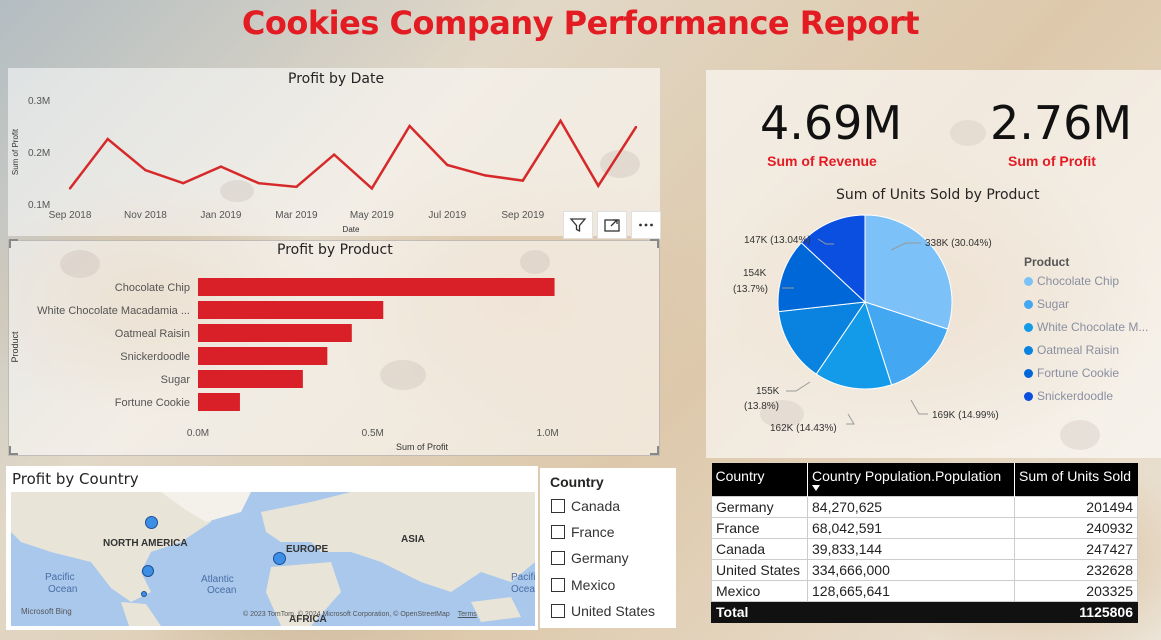  I want to click on y-axis-label: Sum of Profit, so click(15, 151).